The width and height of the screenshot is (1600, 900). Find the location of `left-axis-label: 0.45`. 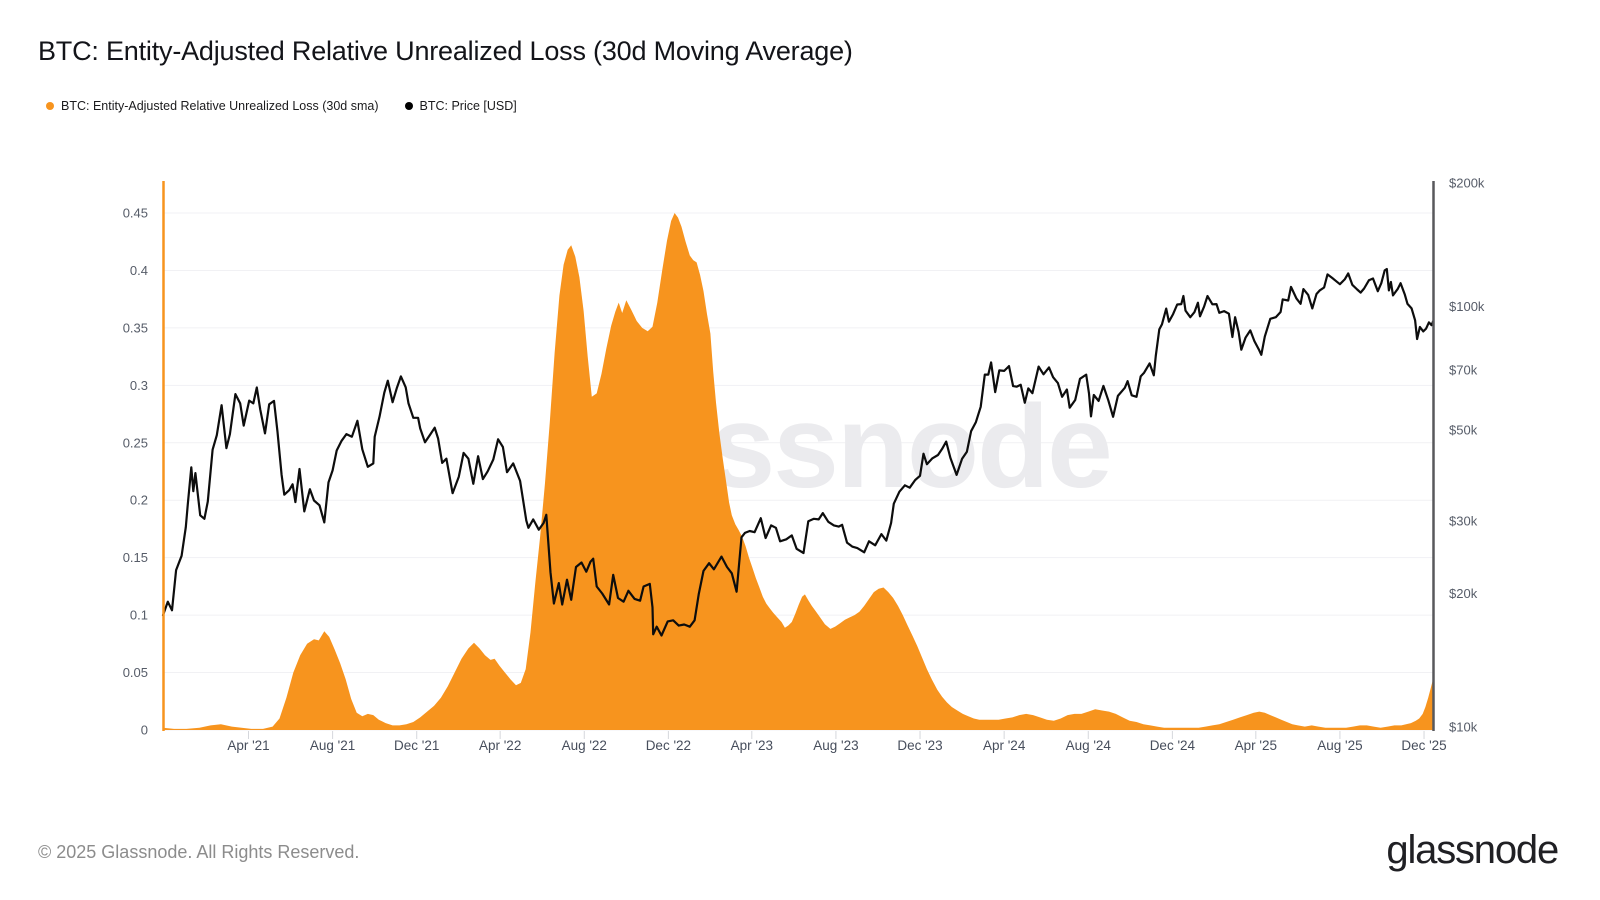

left-axis-label: 0.45 is located at coordinates (135, 213).